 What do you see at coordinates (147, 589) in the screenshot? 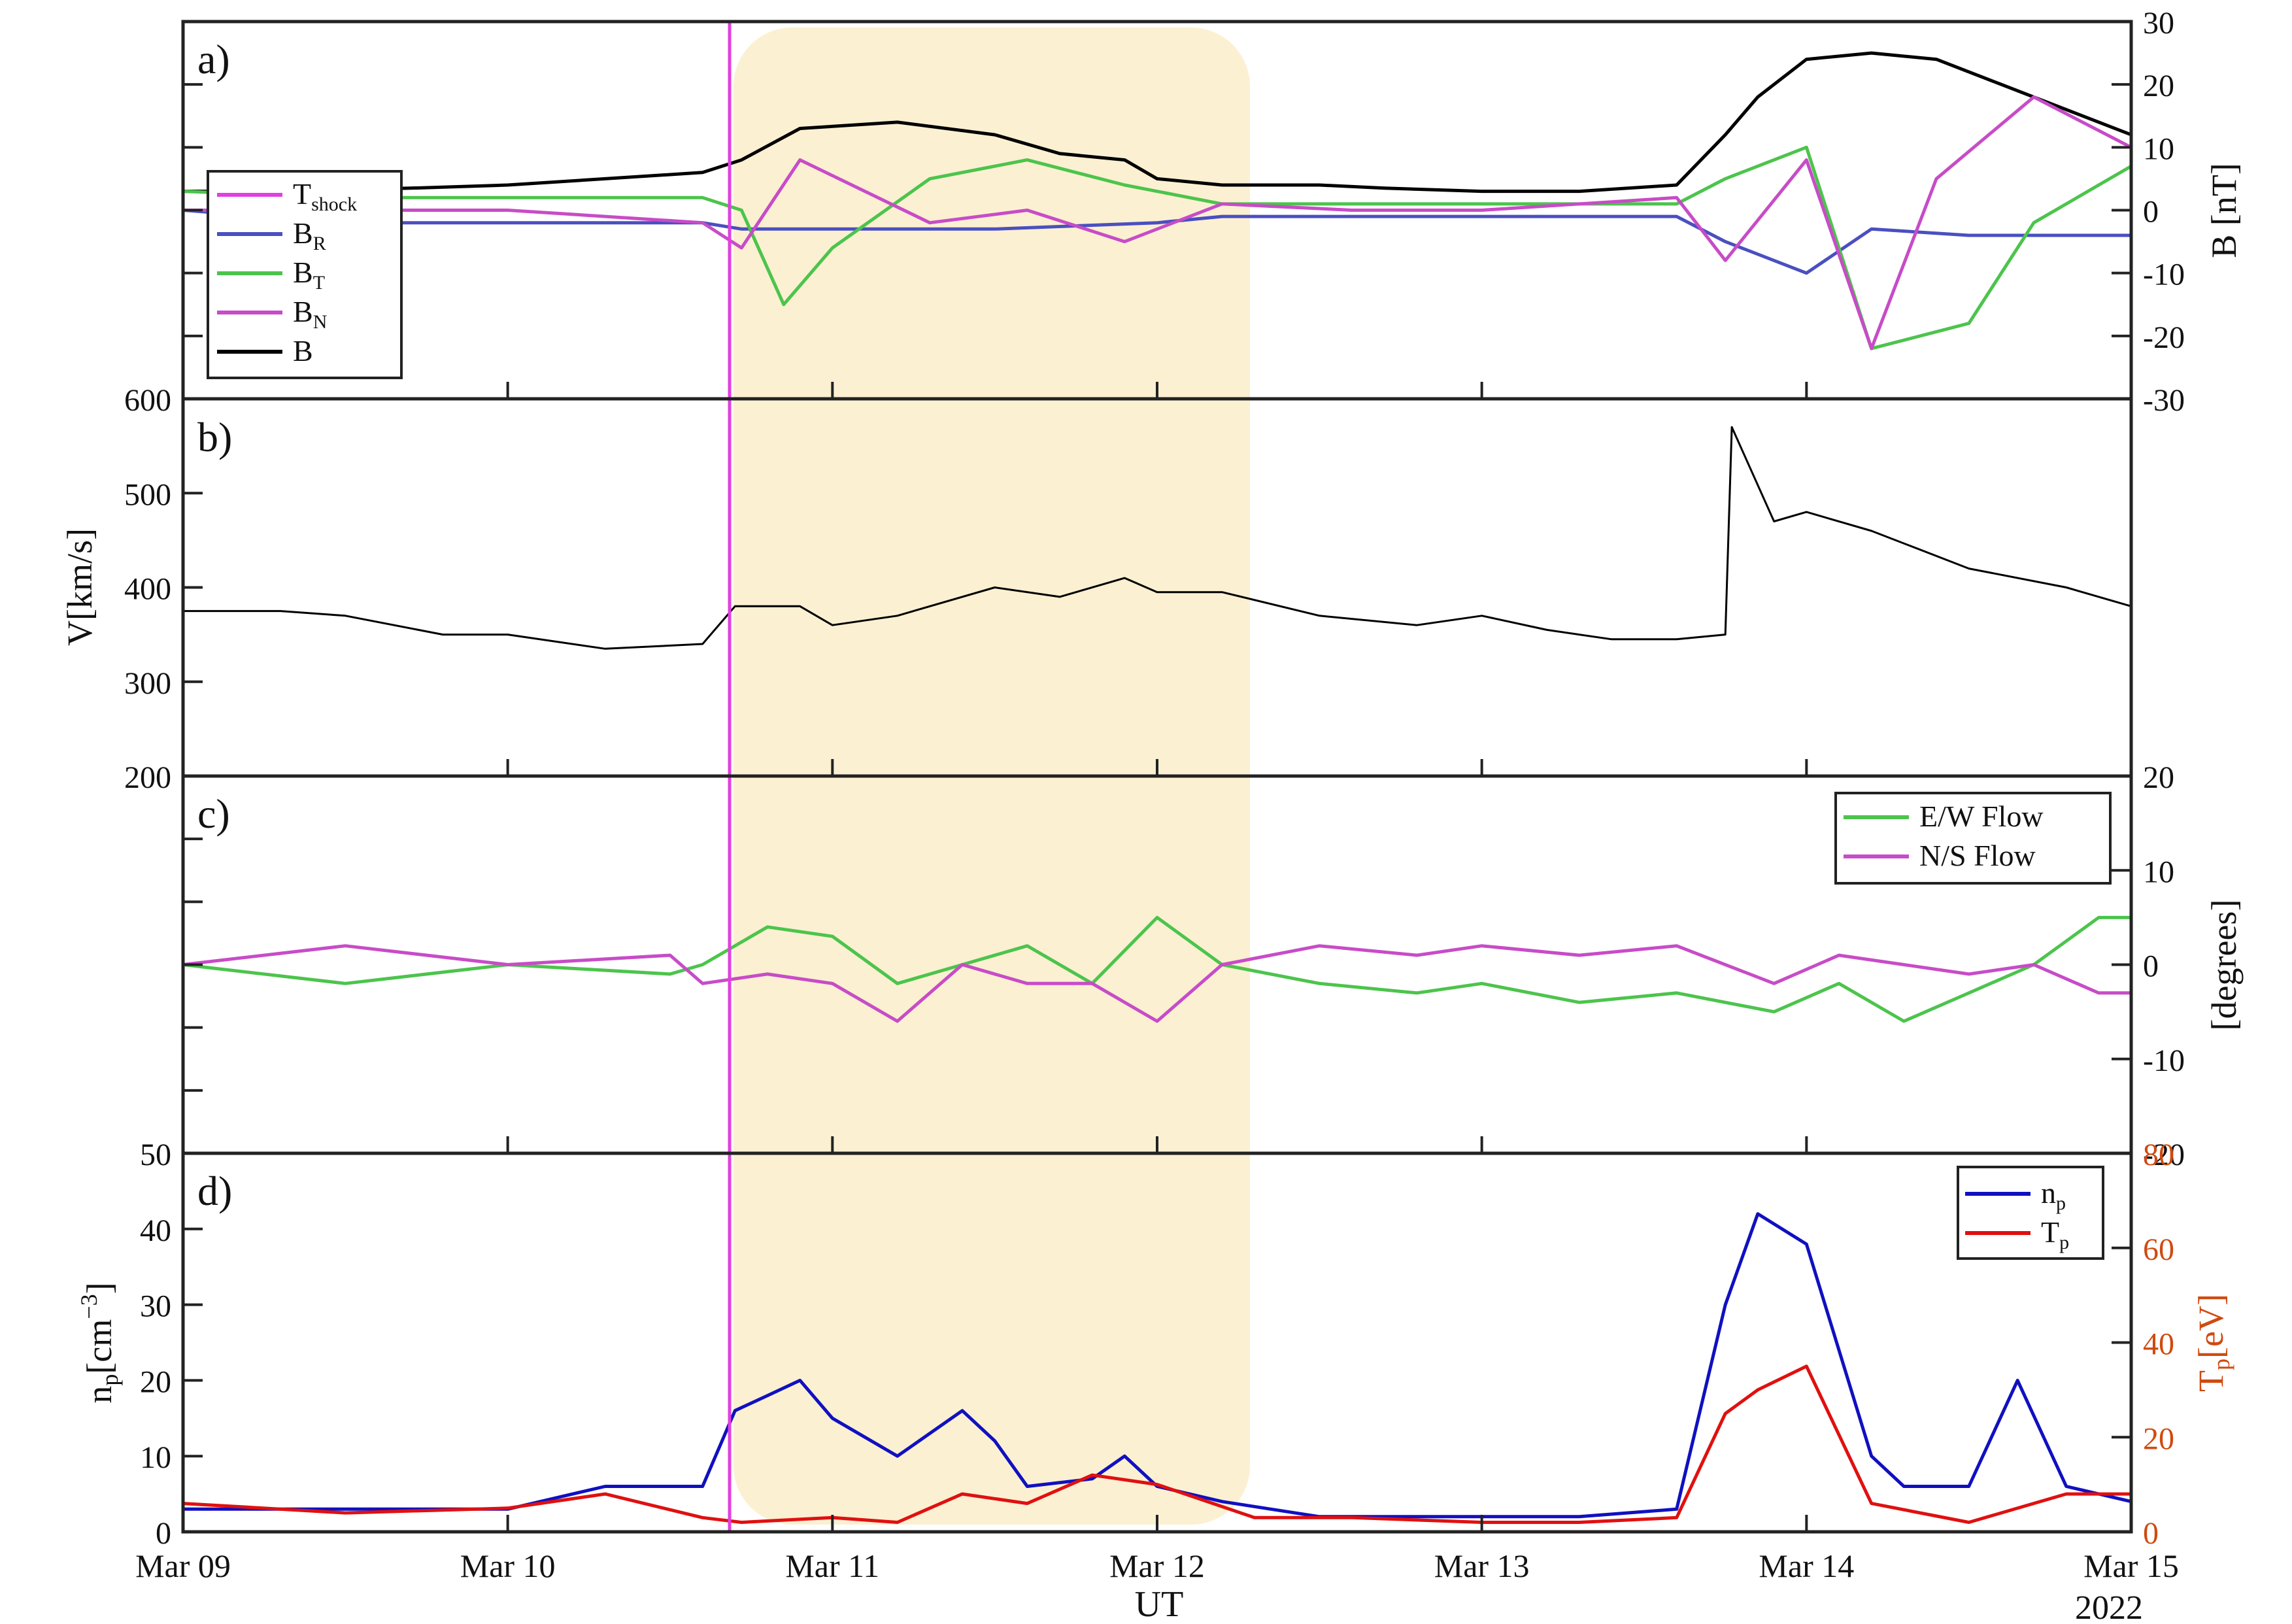
I see `y-tick-label: 400` at bounding box center [147, 589].